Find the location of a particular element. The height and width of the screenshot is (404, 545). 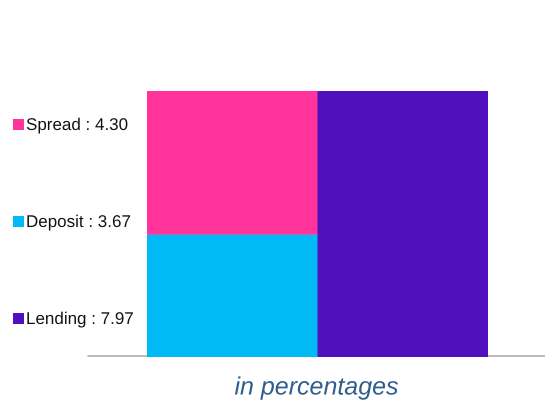

legend-label: Deposit : 3.67 is located at coordinates (78, 221).